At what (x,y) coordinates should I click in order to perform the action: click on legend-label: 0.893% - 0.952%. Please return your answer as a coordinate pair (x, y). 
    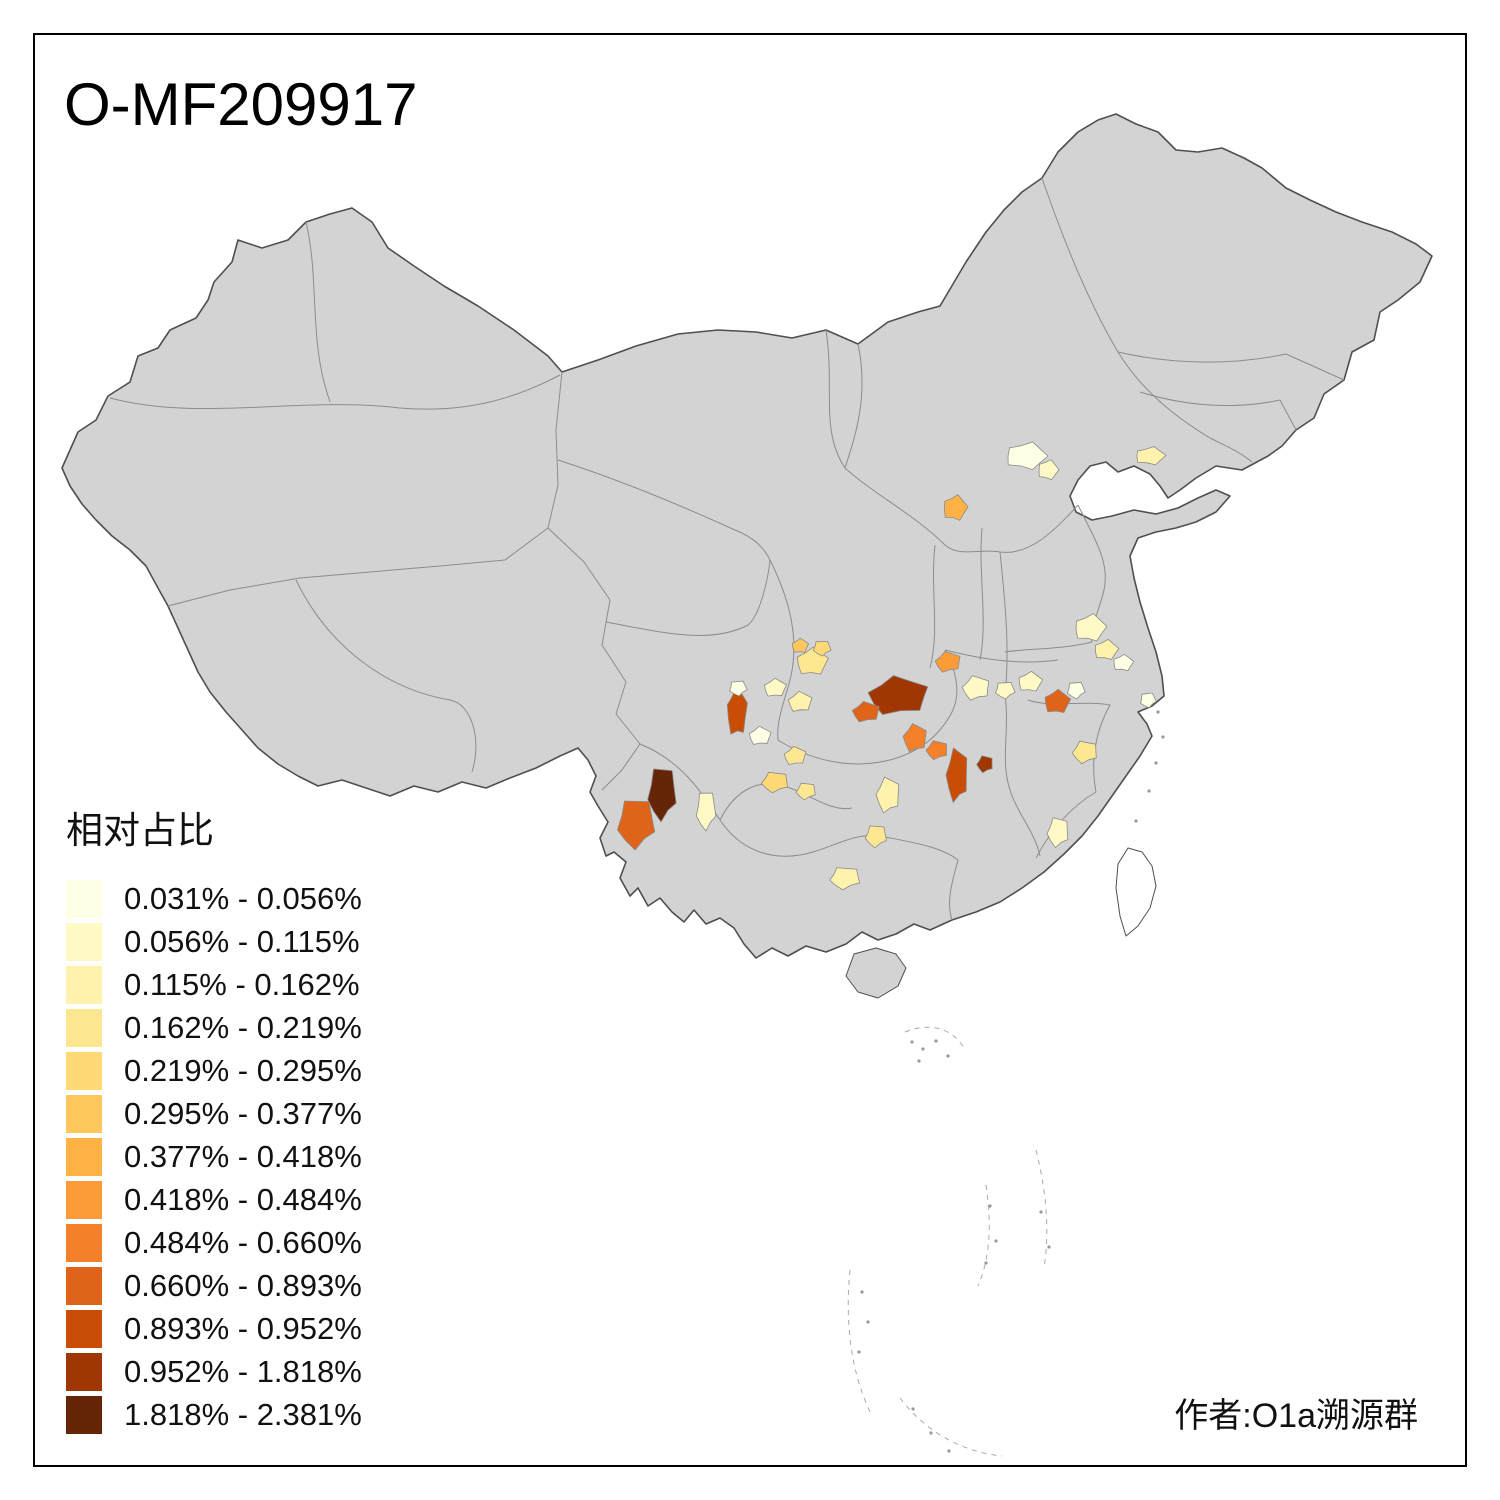
    Looking at the image, I should click on (243, 1328).